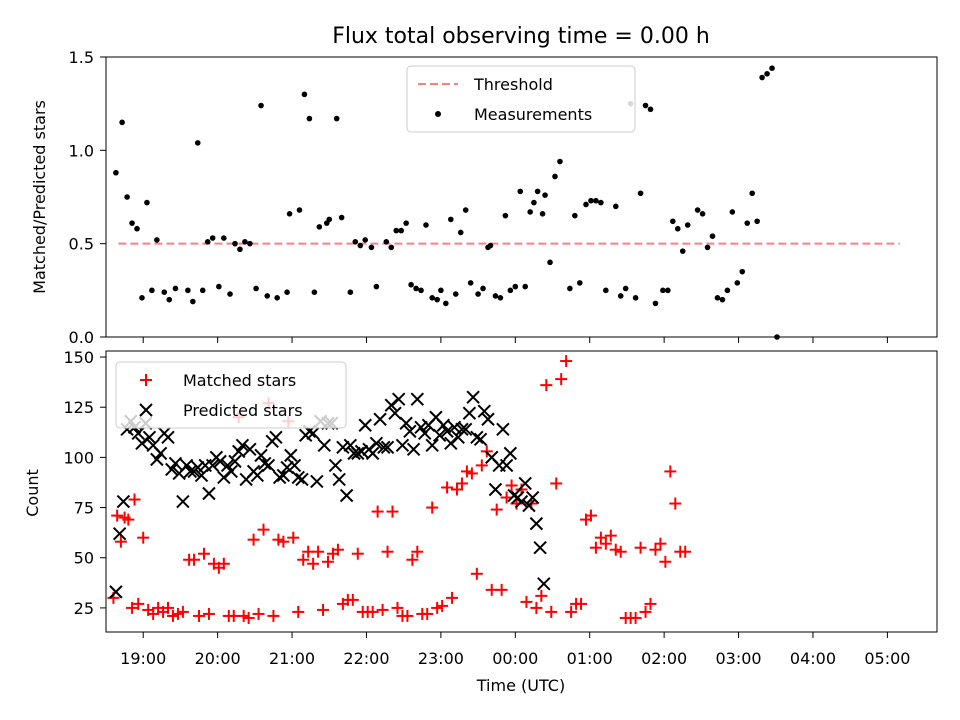  I want to click on bottom-x-tick-label: 04:00, so click(813, 658).